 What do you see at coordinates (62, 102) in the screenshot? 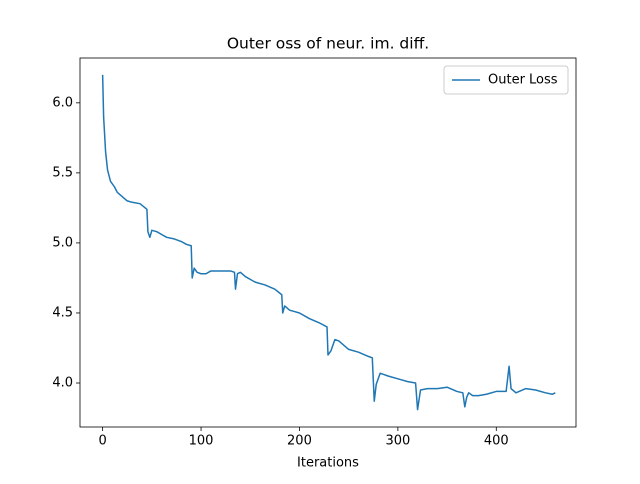
I see `y-tick-label: 6.0` at bounding box center [62, 102].